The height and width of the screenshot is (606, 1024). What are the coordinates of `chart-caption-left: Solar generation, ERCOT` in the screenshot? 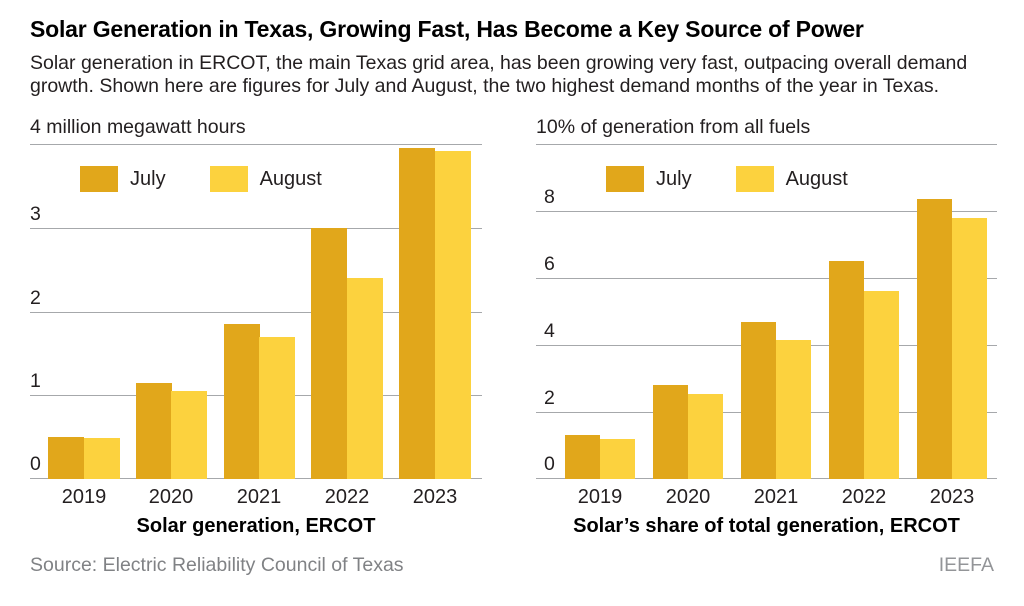 It's located at (256, 526).